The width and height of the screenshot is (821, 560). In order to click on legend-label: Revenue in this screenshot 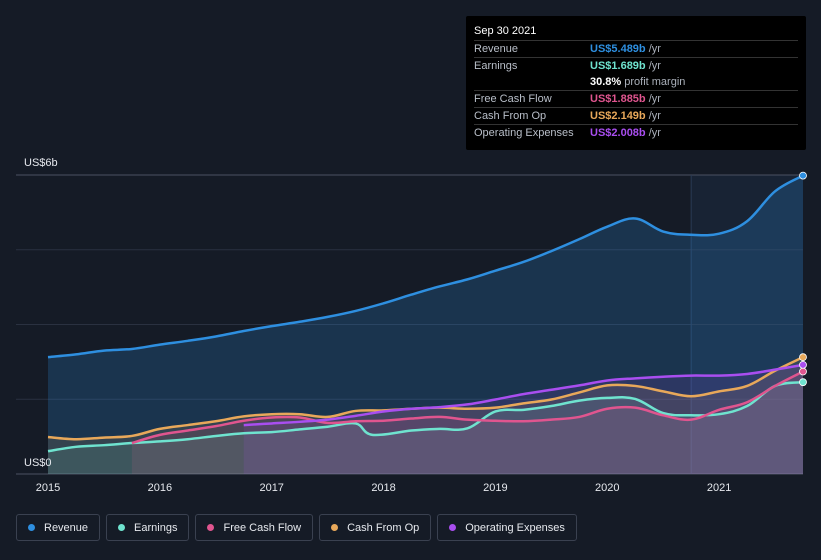, I will do `click(66, 527)`.